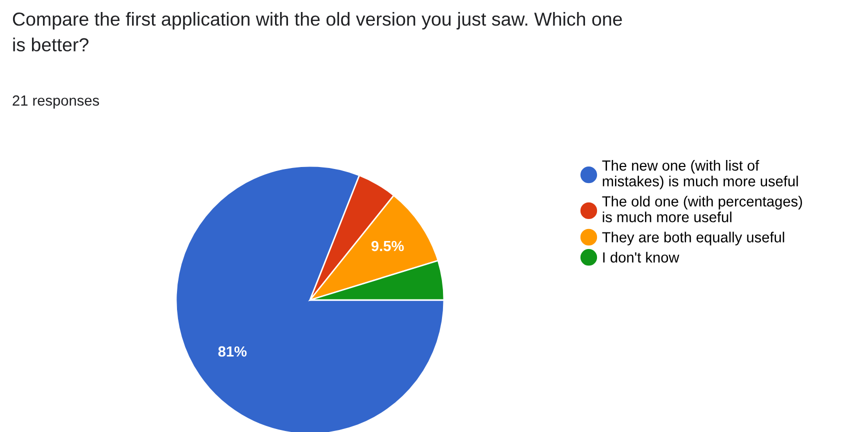  I want to click on data-label: 81%, so click(232, 351).